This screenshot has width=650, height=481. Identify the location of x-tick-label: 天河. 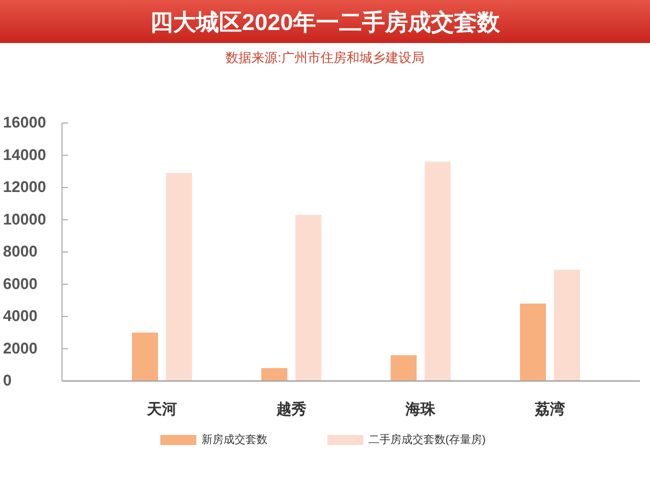
(161, 409).